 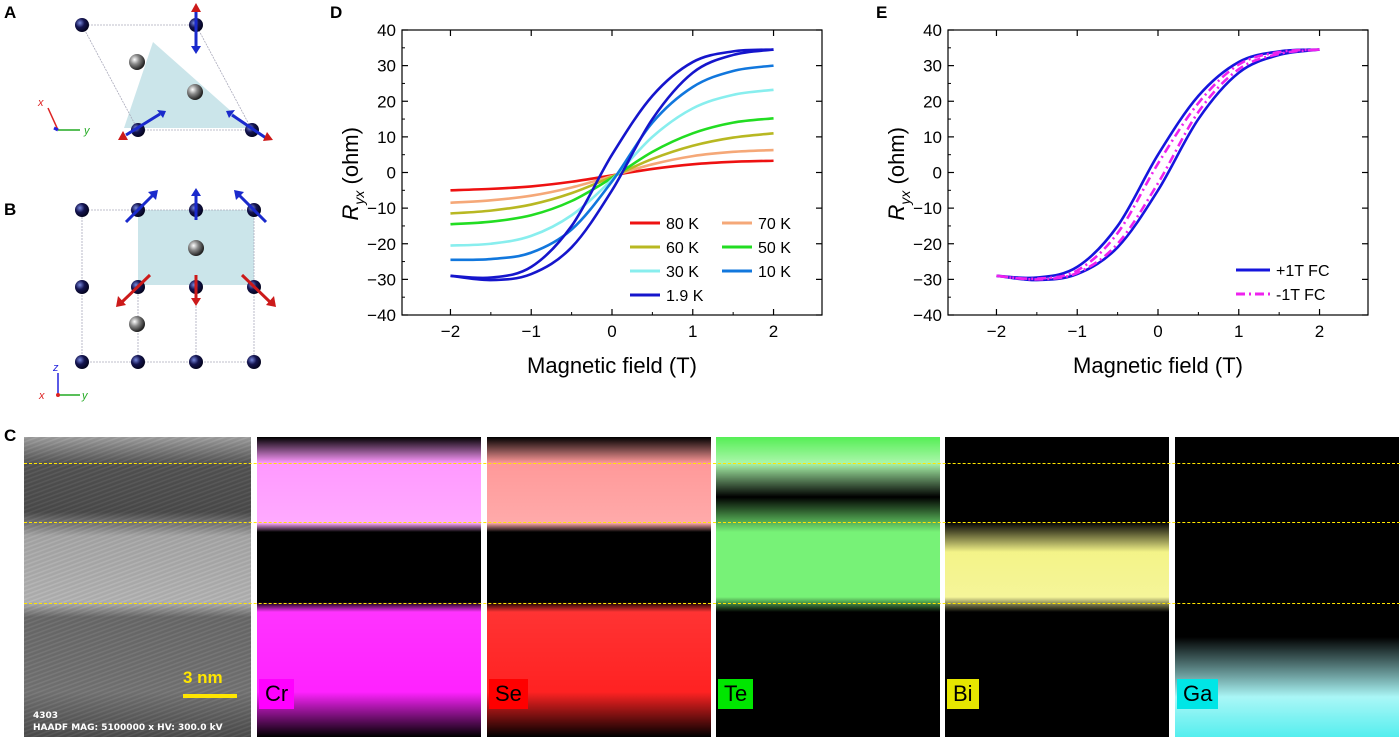 I want to click on legend-label: 10 K, so click(x=774, y=272).